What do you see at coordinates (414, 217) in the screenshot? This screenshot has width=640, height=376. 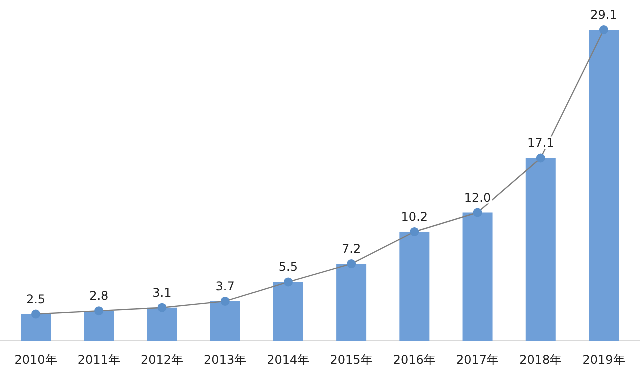 I see `data-label: 10.2` at bounding box center [414, 217].